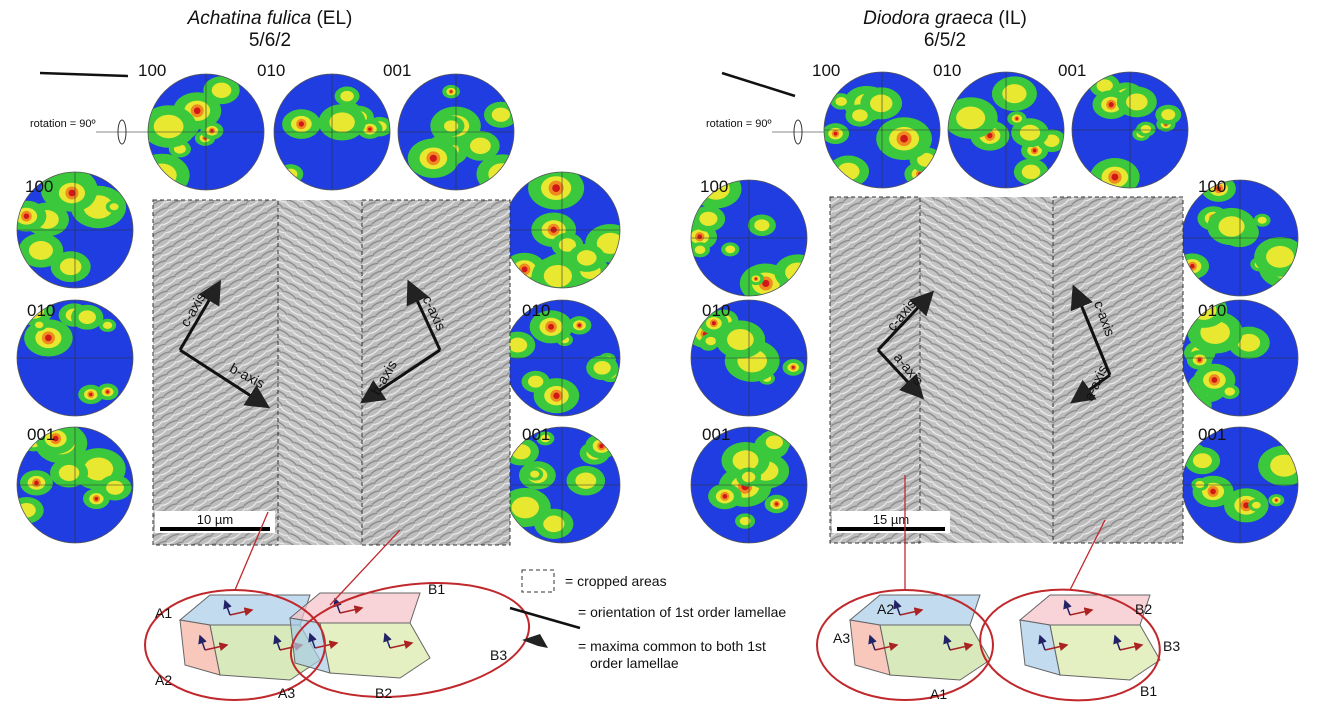 The height and width of the screenshot is (712, 1322). Describe the element at coordinates (1087, 555) in the screenshot. I see `link-line` at that location.